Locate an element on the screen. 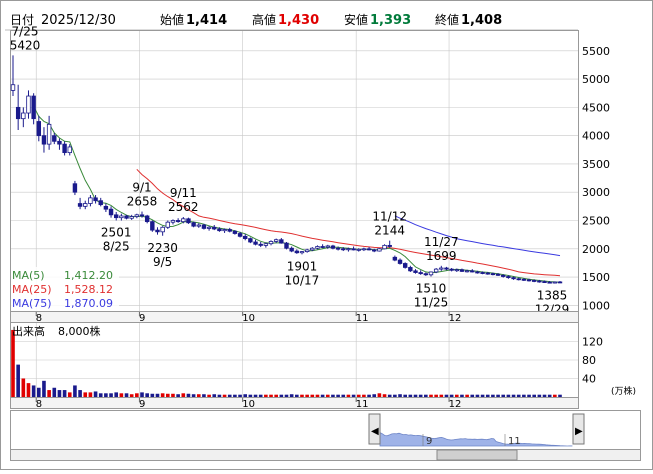 Image resolution: width=653 pixels, height=474 pixels. annotation-date: 9/11 is located at coordinates (183, 193).